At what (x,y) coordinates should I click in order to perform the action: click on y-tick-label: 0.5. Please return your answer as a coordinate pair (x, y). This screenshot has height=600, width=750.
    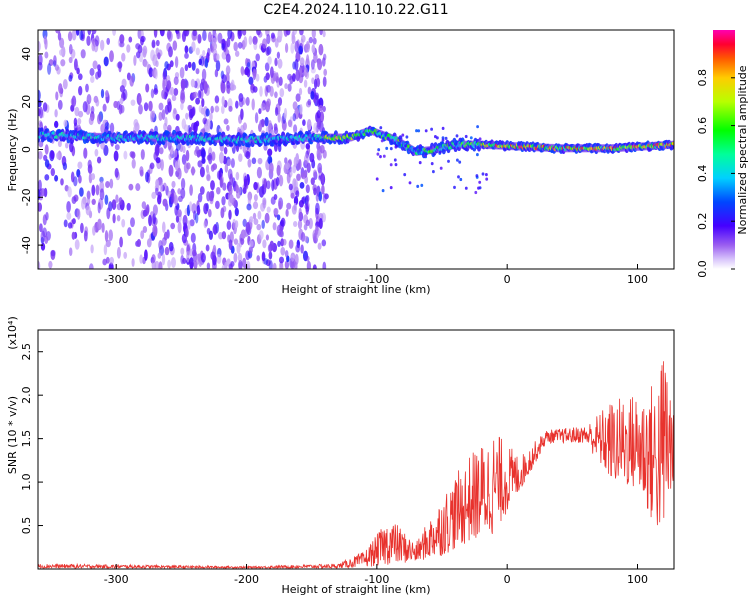
    Looking at the image, I should click on (26, 526).